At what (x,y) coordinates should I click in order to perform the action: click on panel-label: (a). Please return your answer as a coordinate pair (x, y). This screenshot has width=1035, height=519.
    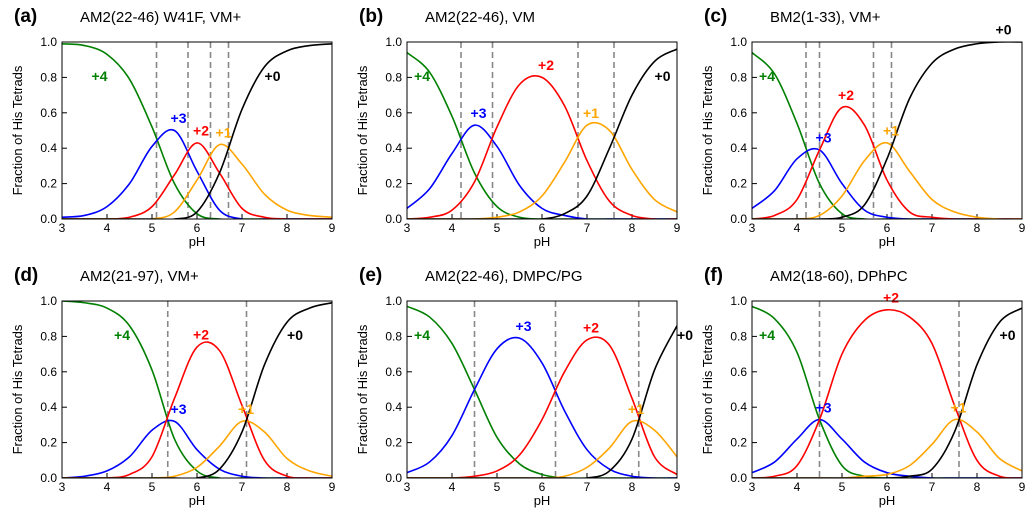
    Looking at the image, I should click on (25, 16).